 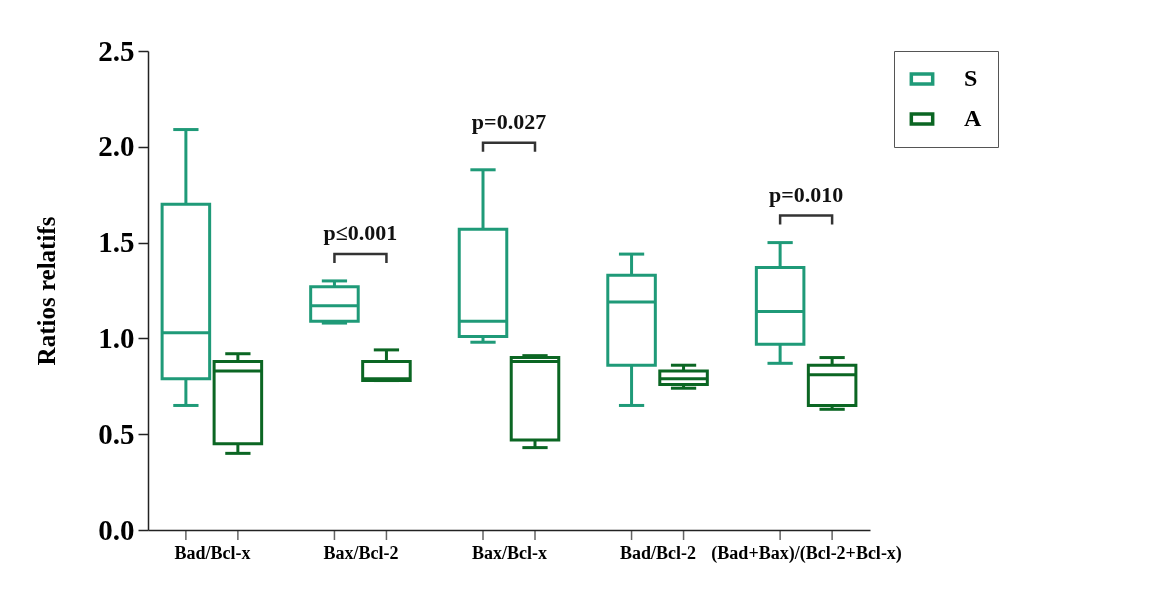 I want to click on x-tick-label: Bax/Bcl-2, so click(x=361, y=552).